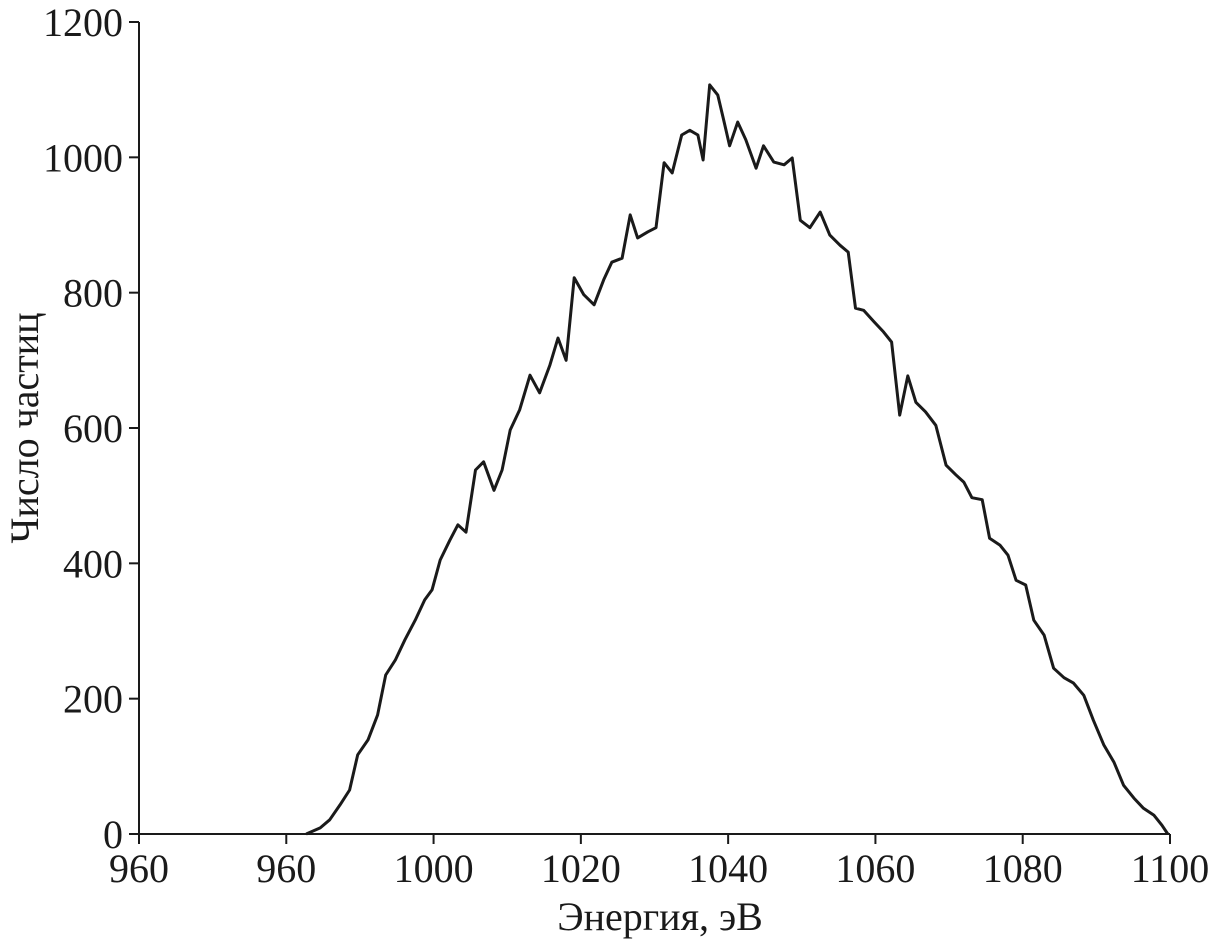 This screenshot has height=948, width=1211. What do you see at coordinates (83, 157) in the screenshot?
I see `y-tick-label: 1000` at bounding box center [83, 157].